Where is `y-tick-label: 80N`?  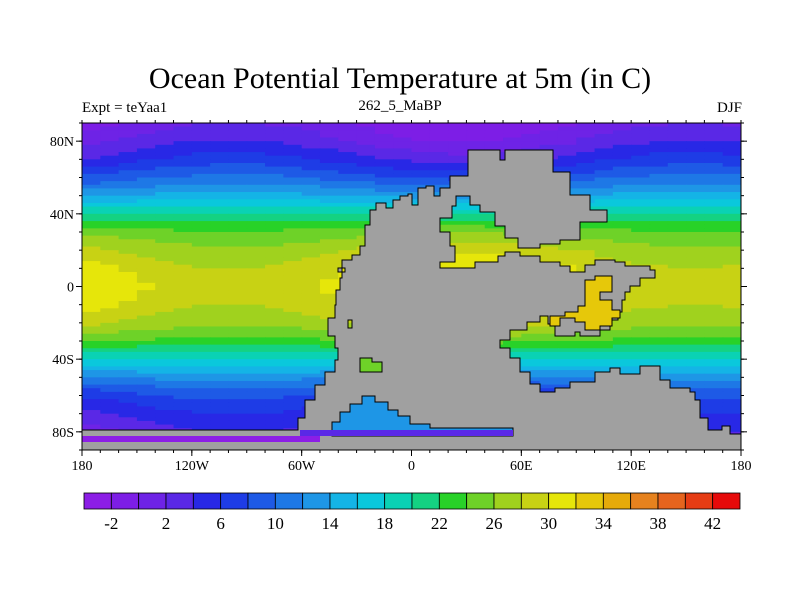
y-tick-label: 80N is located at coordinates (62, 142).